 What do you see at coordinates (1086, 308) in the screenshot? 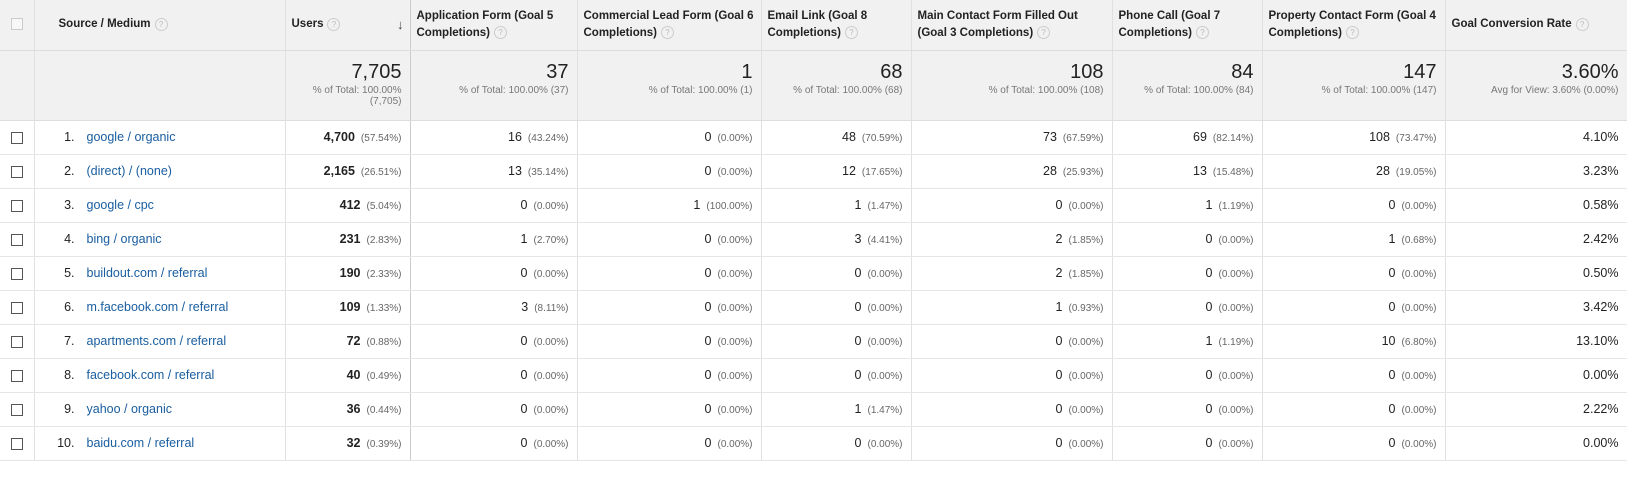
I see `metric-percent: (0.93%)` at bounding box center [1086, 308].